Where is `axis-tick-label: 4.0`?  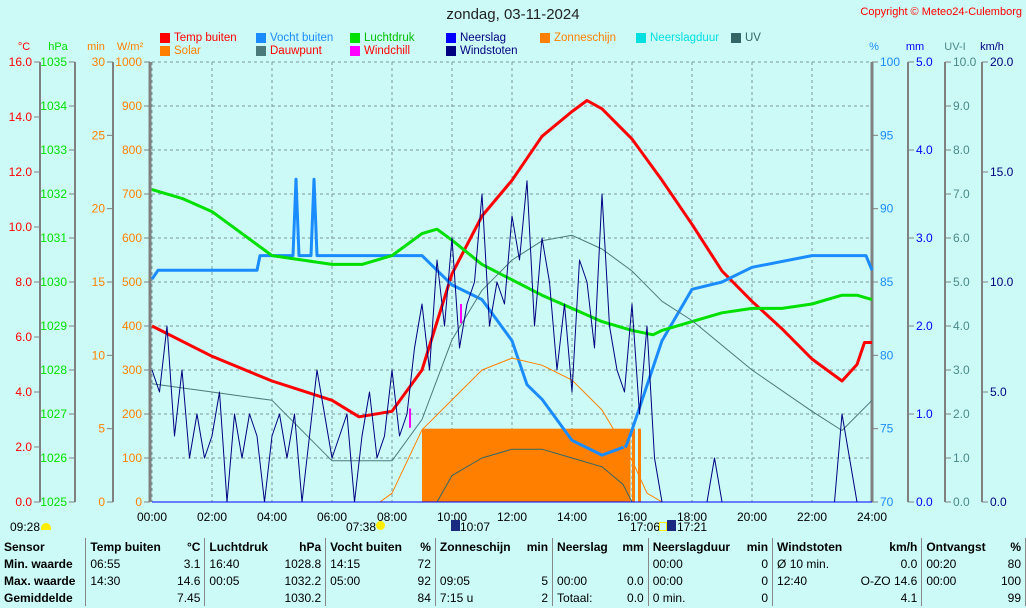
axis-tick-label: 4.0 is located at coordinates (23, 392).